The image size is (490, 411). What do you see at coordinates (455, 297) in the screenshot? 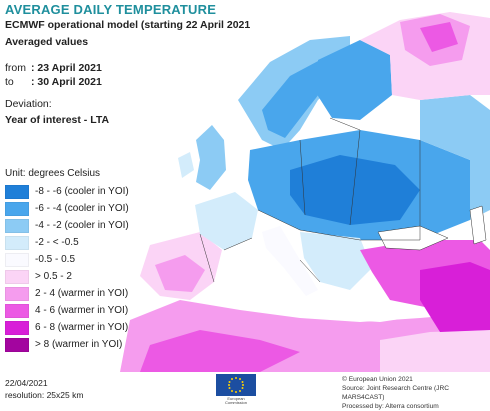
I see `middle-east-hot-region` at bounding box center [455, 297].